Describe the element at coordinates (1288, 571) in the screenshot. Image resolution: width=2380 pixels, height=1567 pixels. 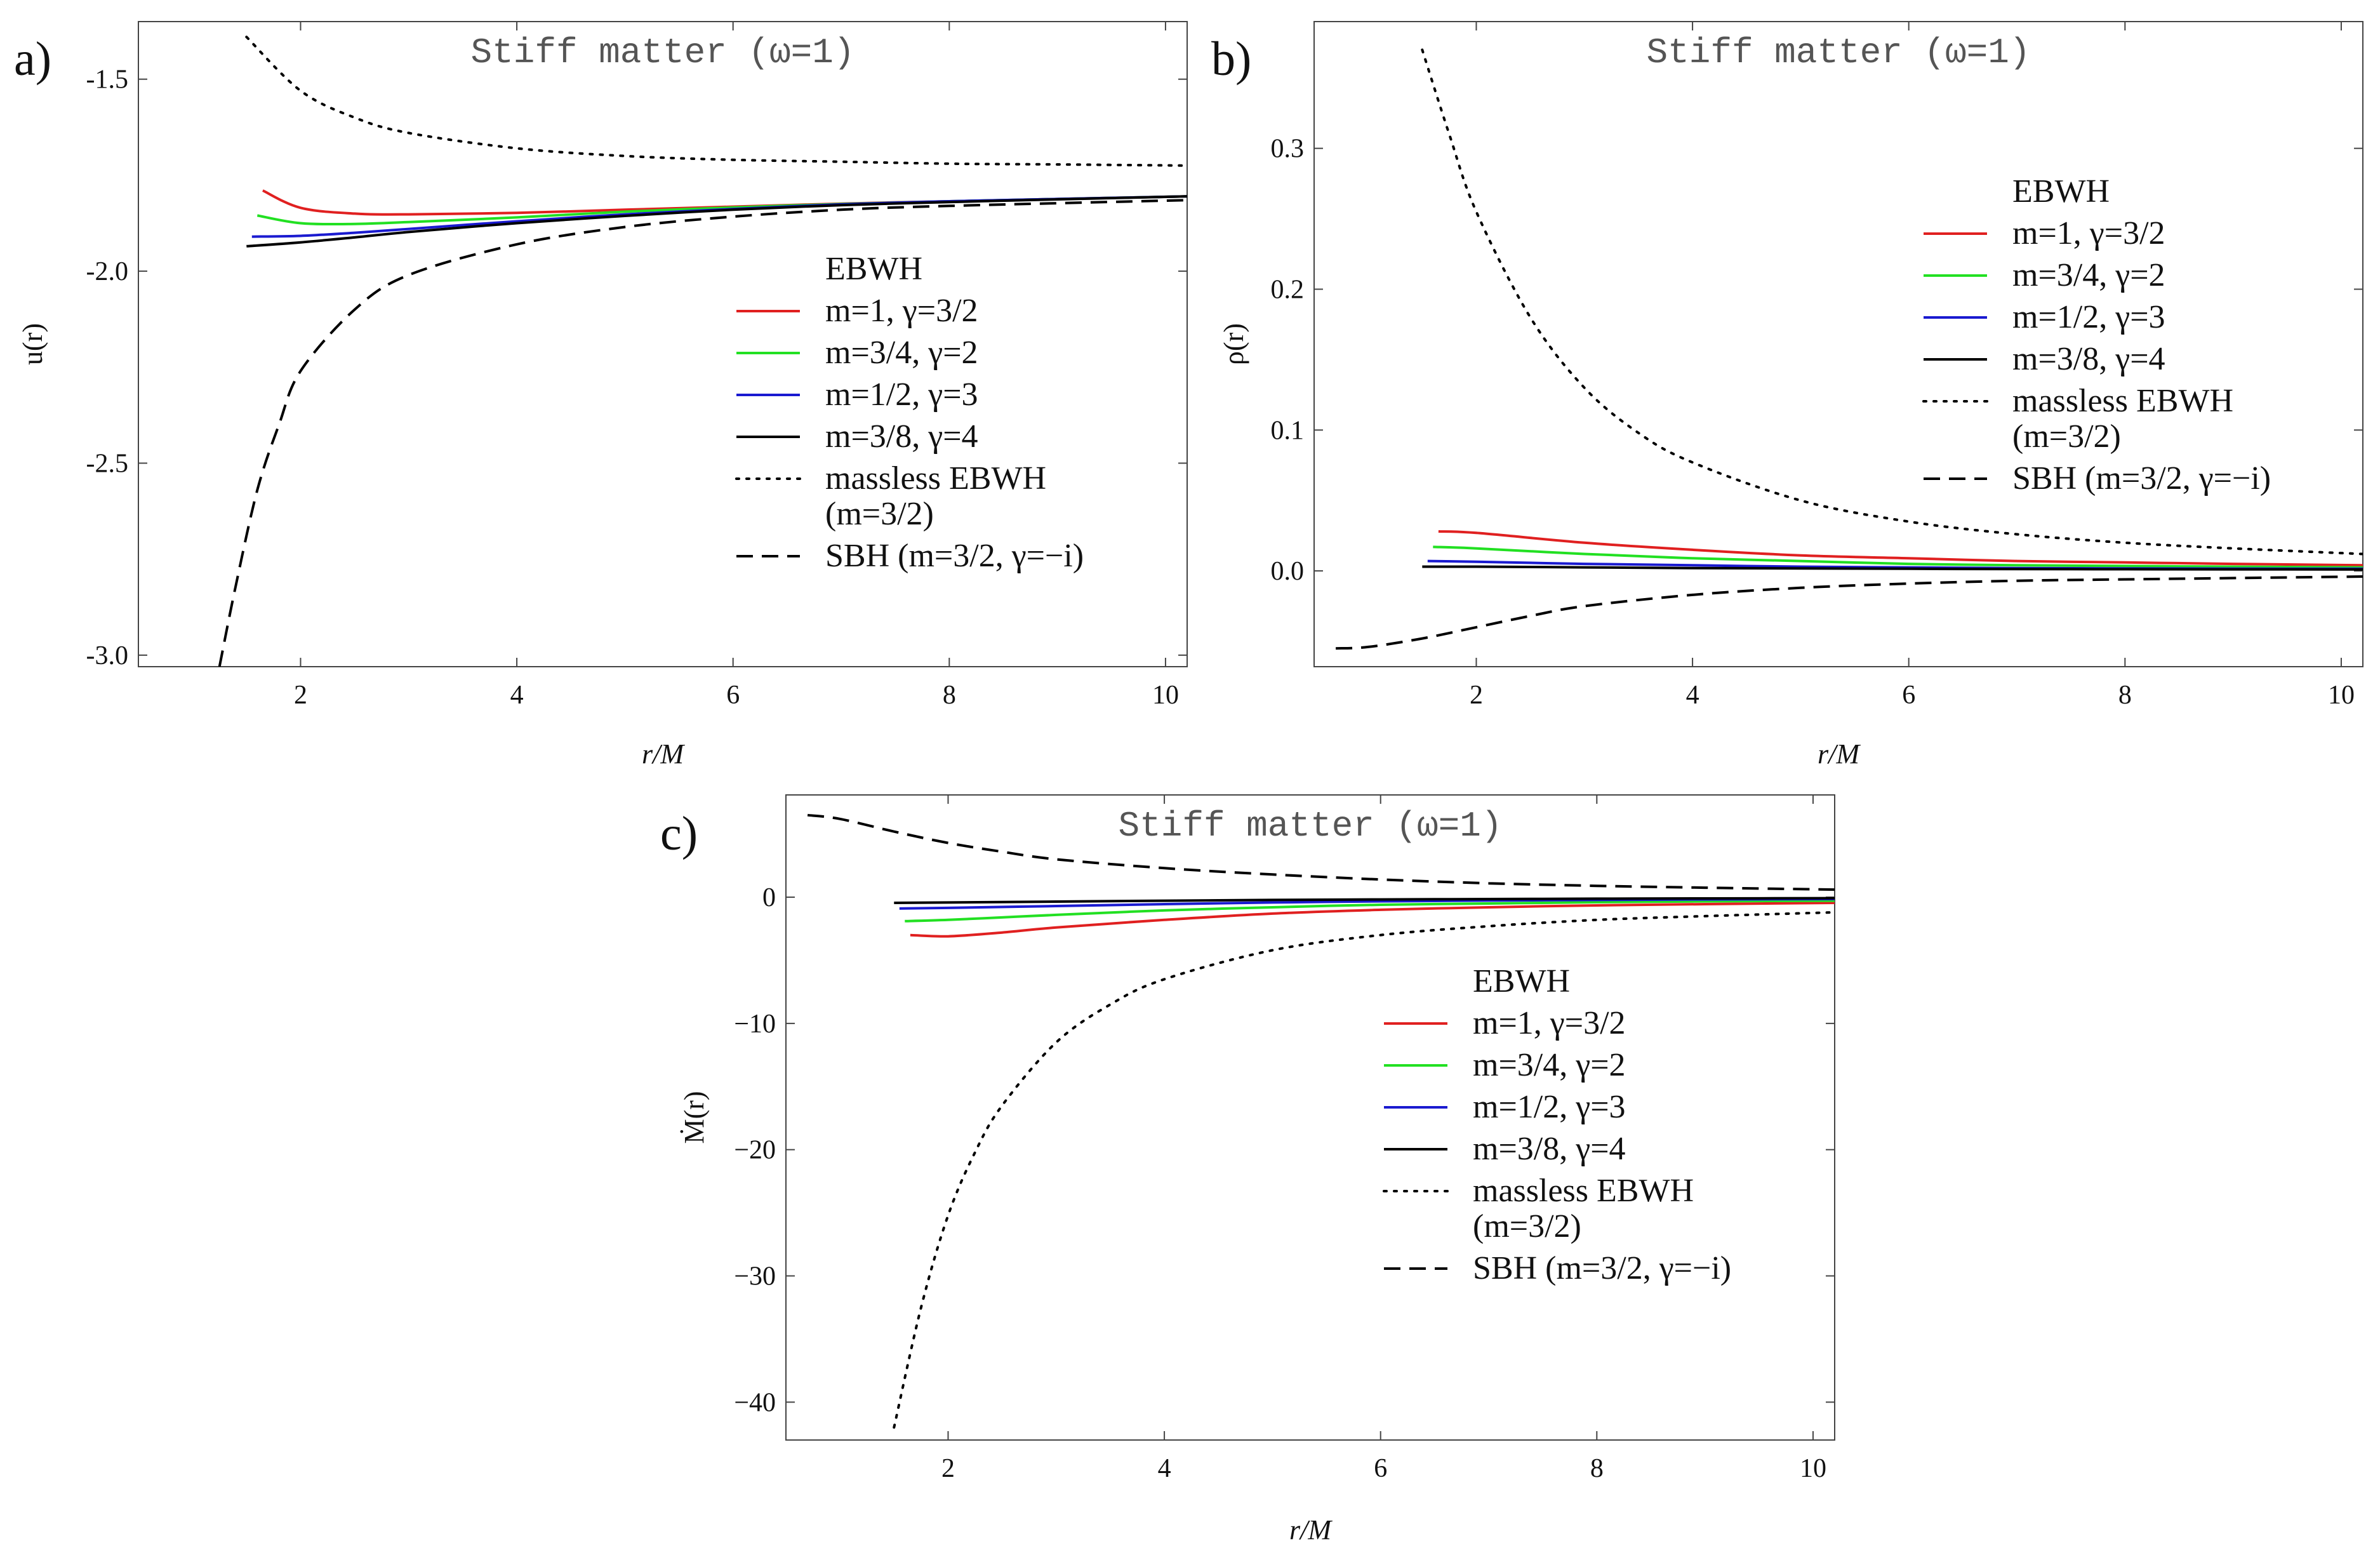
I see `y-tick-label: 0.0` at that location.